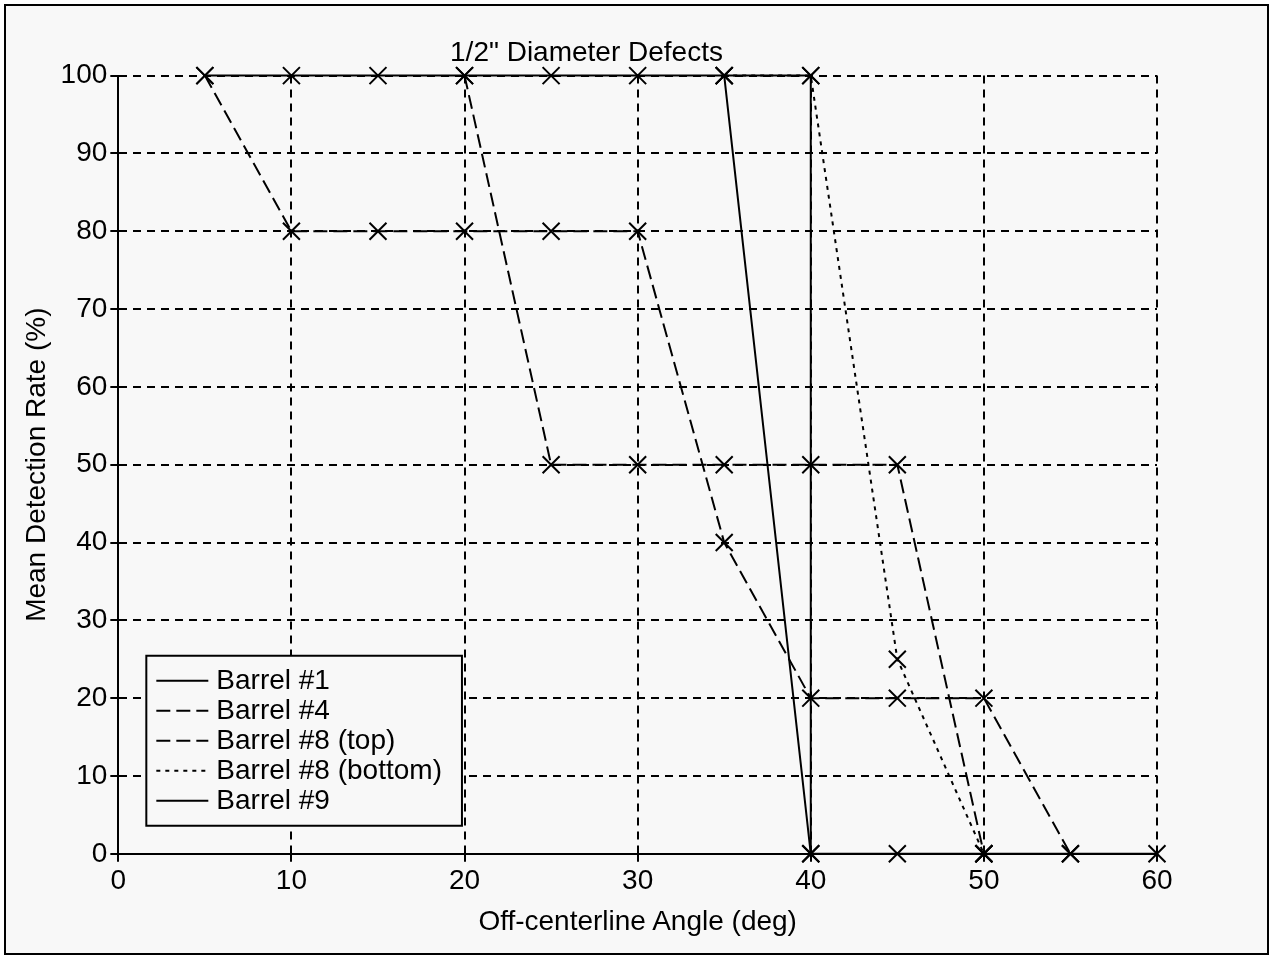  What do you see at coordinates (1157, 880) in the screenshot?
I see `x-tick-label: 60` at bounding box center [1157, 880].